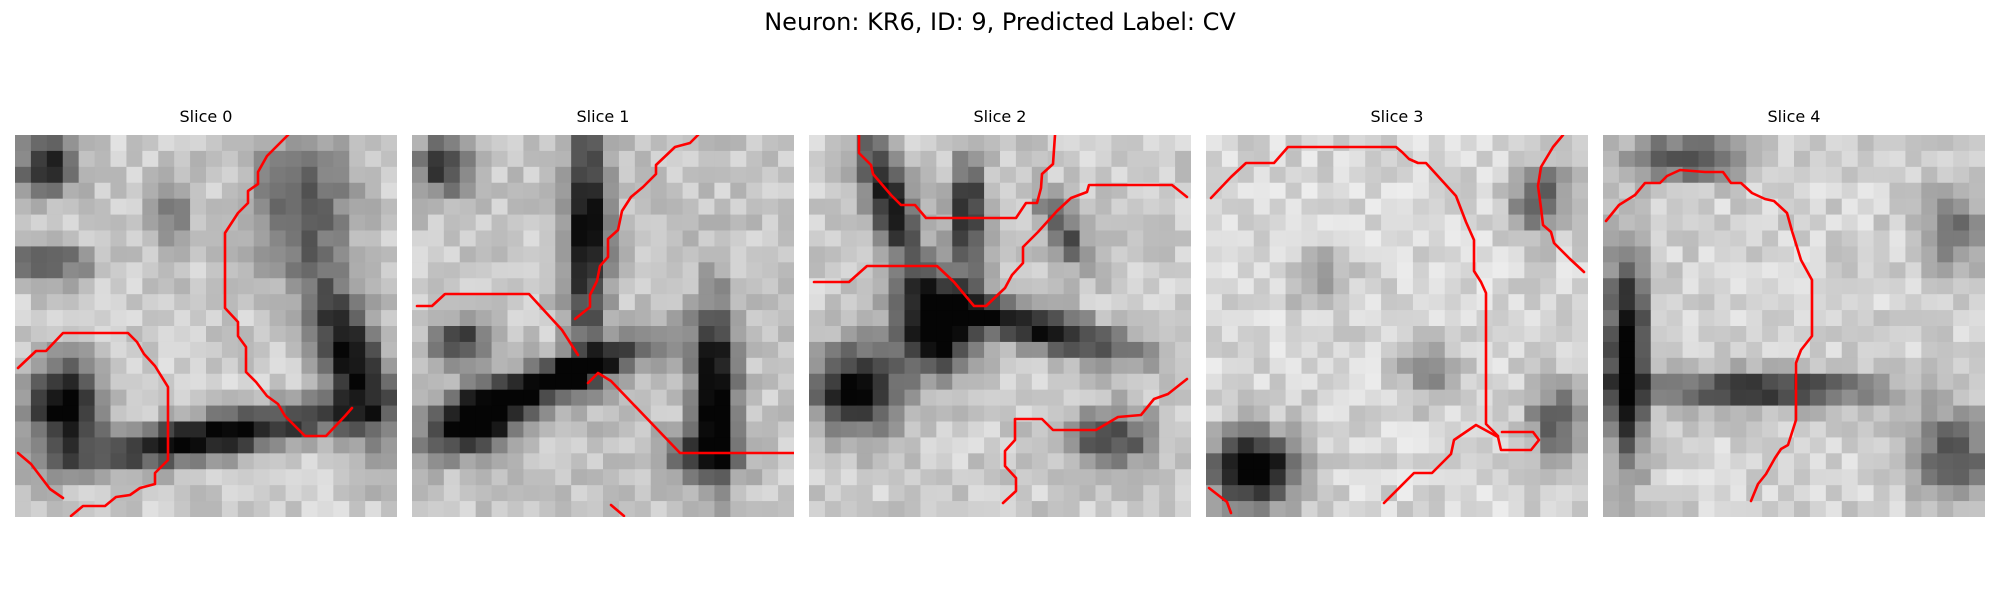 This screenshot has width=2000, height=600. What do you see at coordinates (1000, 116) in the screenshot?
I see `slice-title-2: Slice 2` at bounding box center [1000, 116].